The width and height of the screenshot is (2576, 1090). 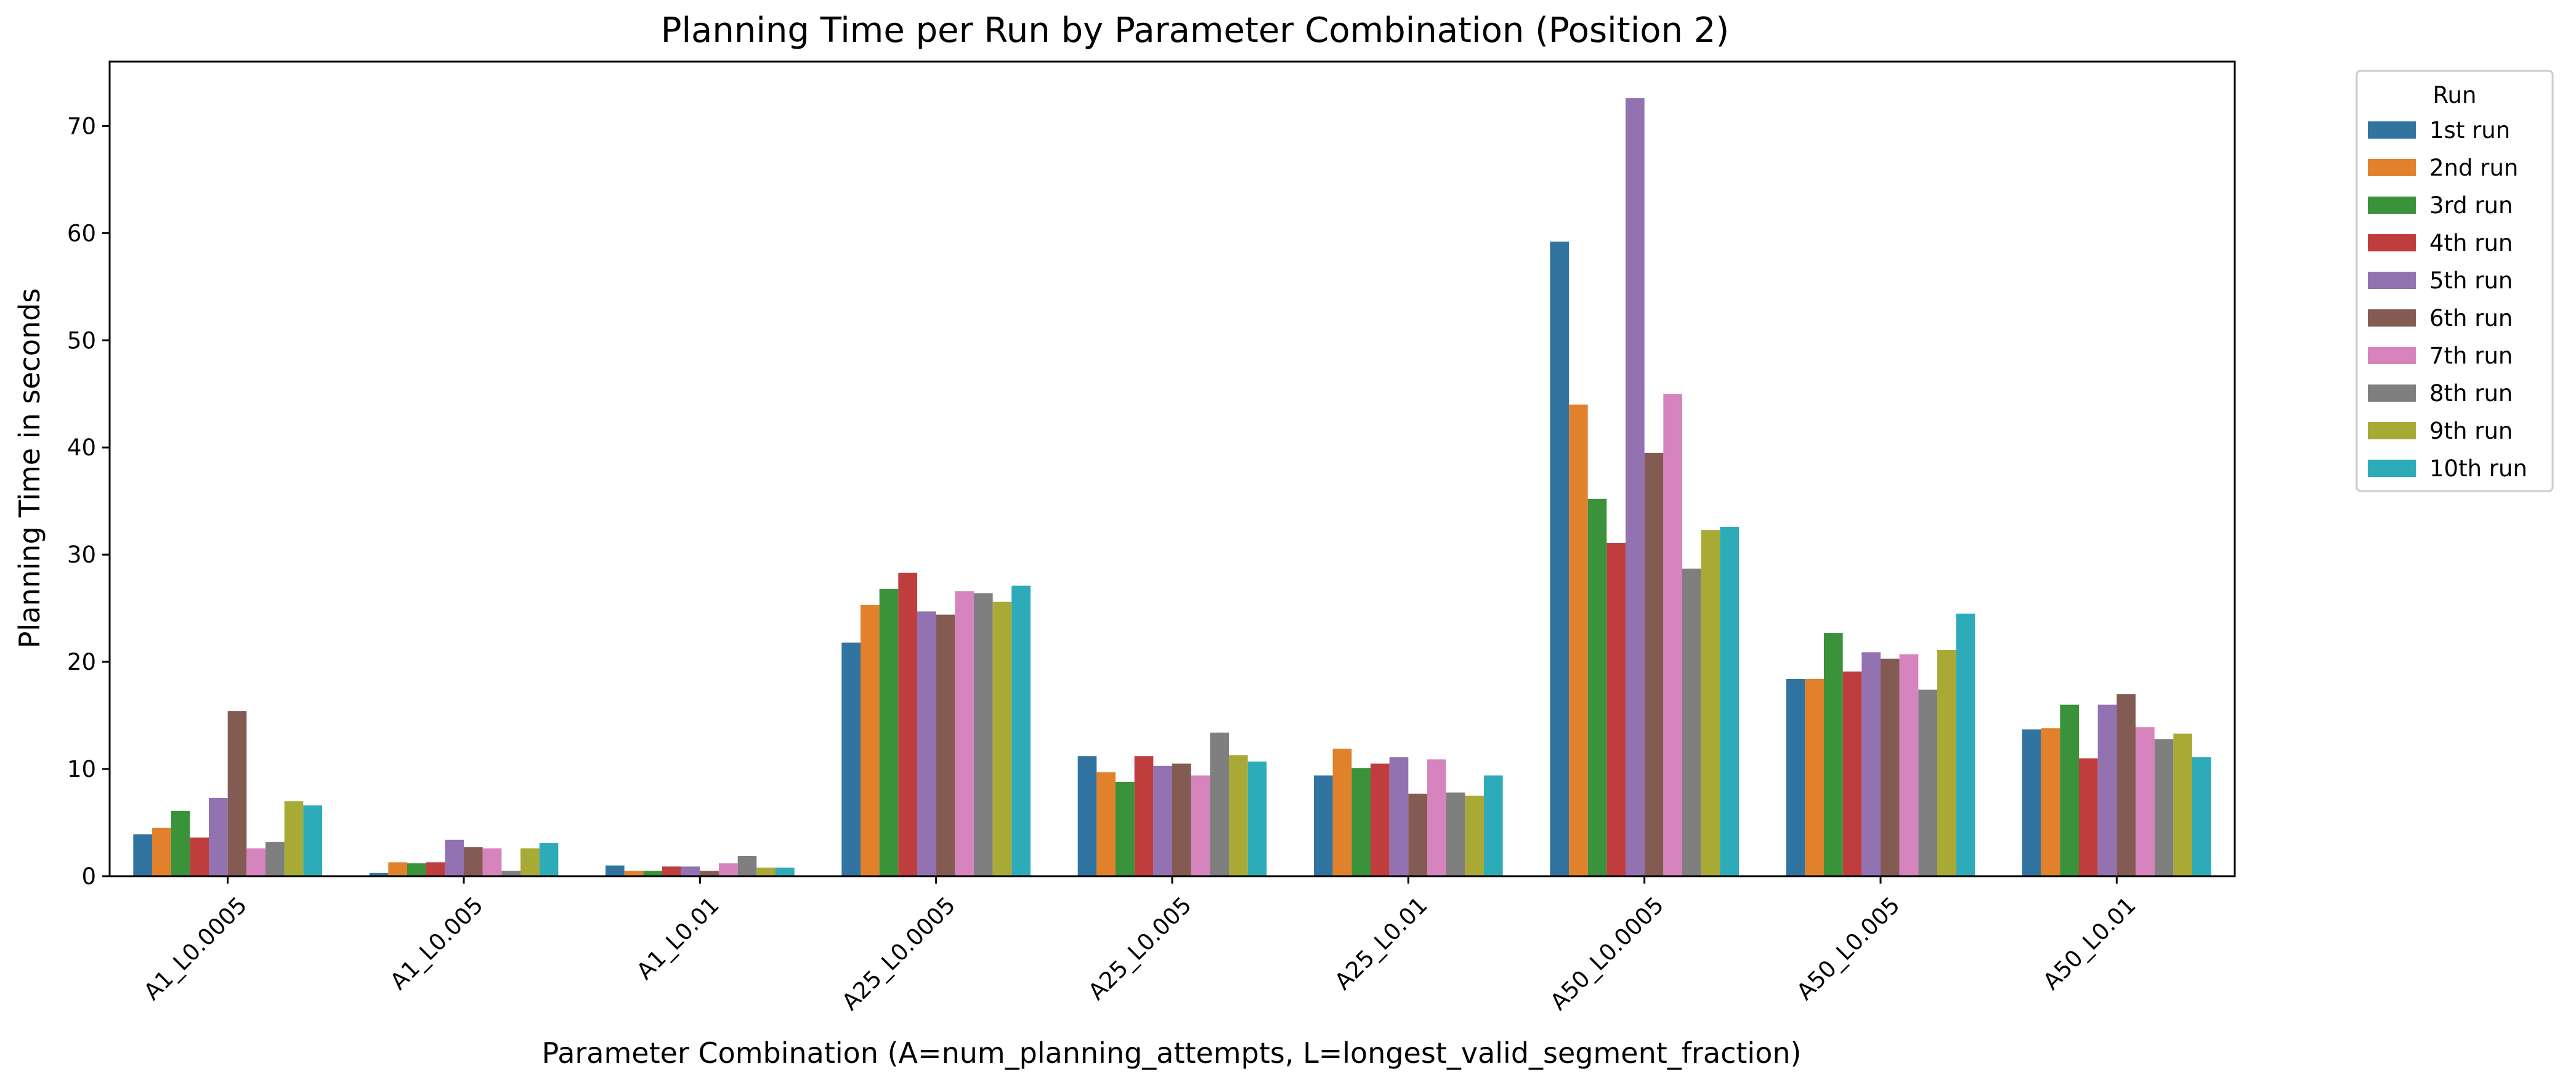 What do you see at coordinates (436, 944) in the screenshot?
I see `x-tick-label: A1_L0.005` at bounding box center [436, 944].